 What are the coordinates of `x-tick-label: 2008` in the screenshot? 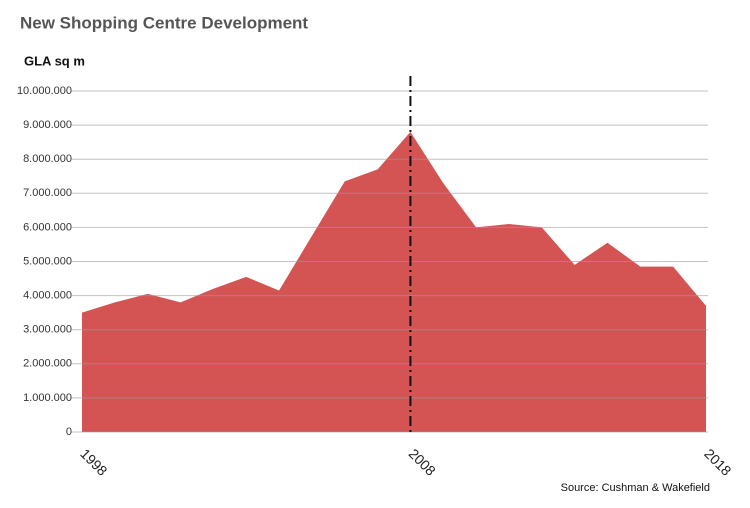 It's located at (422, 461).